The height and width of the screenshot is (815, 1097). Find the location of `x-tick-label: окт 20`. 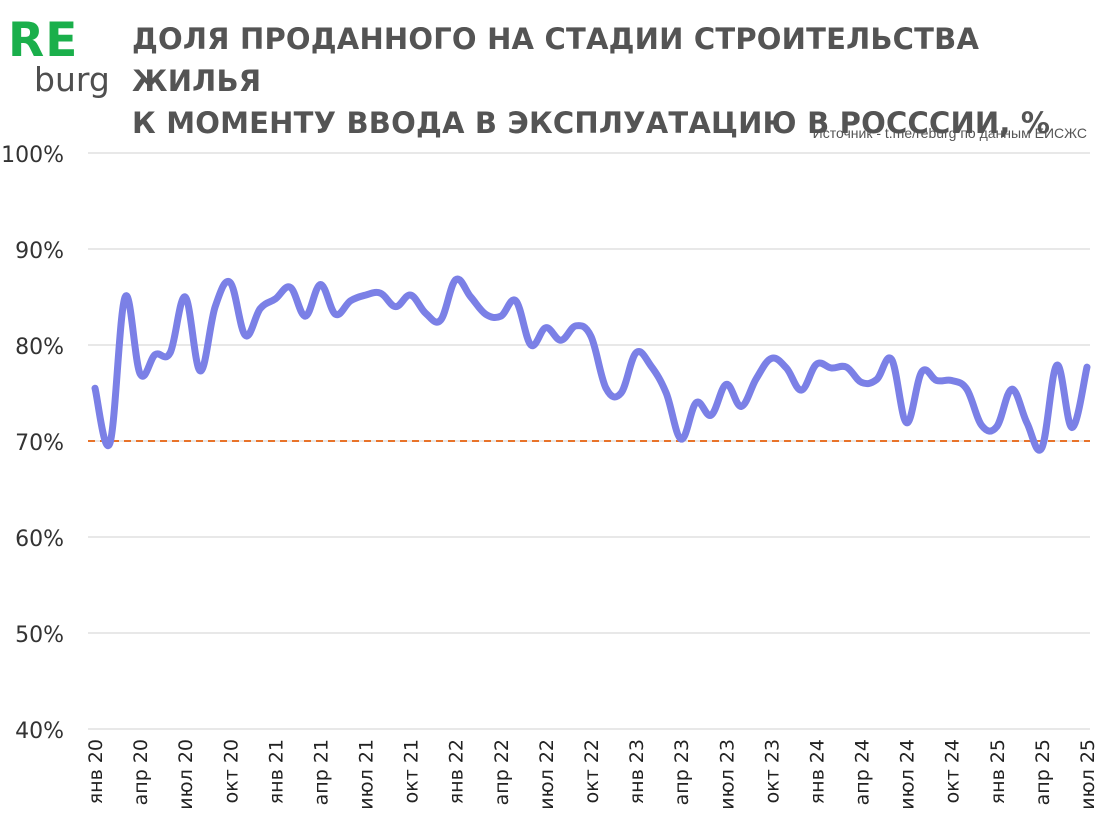

x-tick-label: окт 20 is located at coordinates (231, 771).